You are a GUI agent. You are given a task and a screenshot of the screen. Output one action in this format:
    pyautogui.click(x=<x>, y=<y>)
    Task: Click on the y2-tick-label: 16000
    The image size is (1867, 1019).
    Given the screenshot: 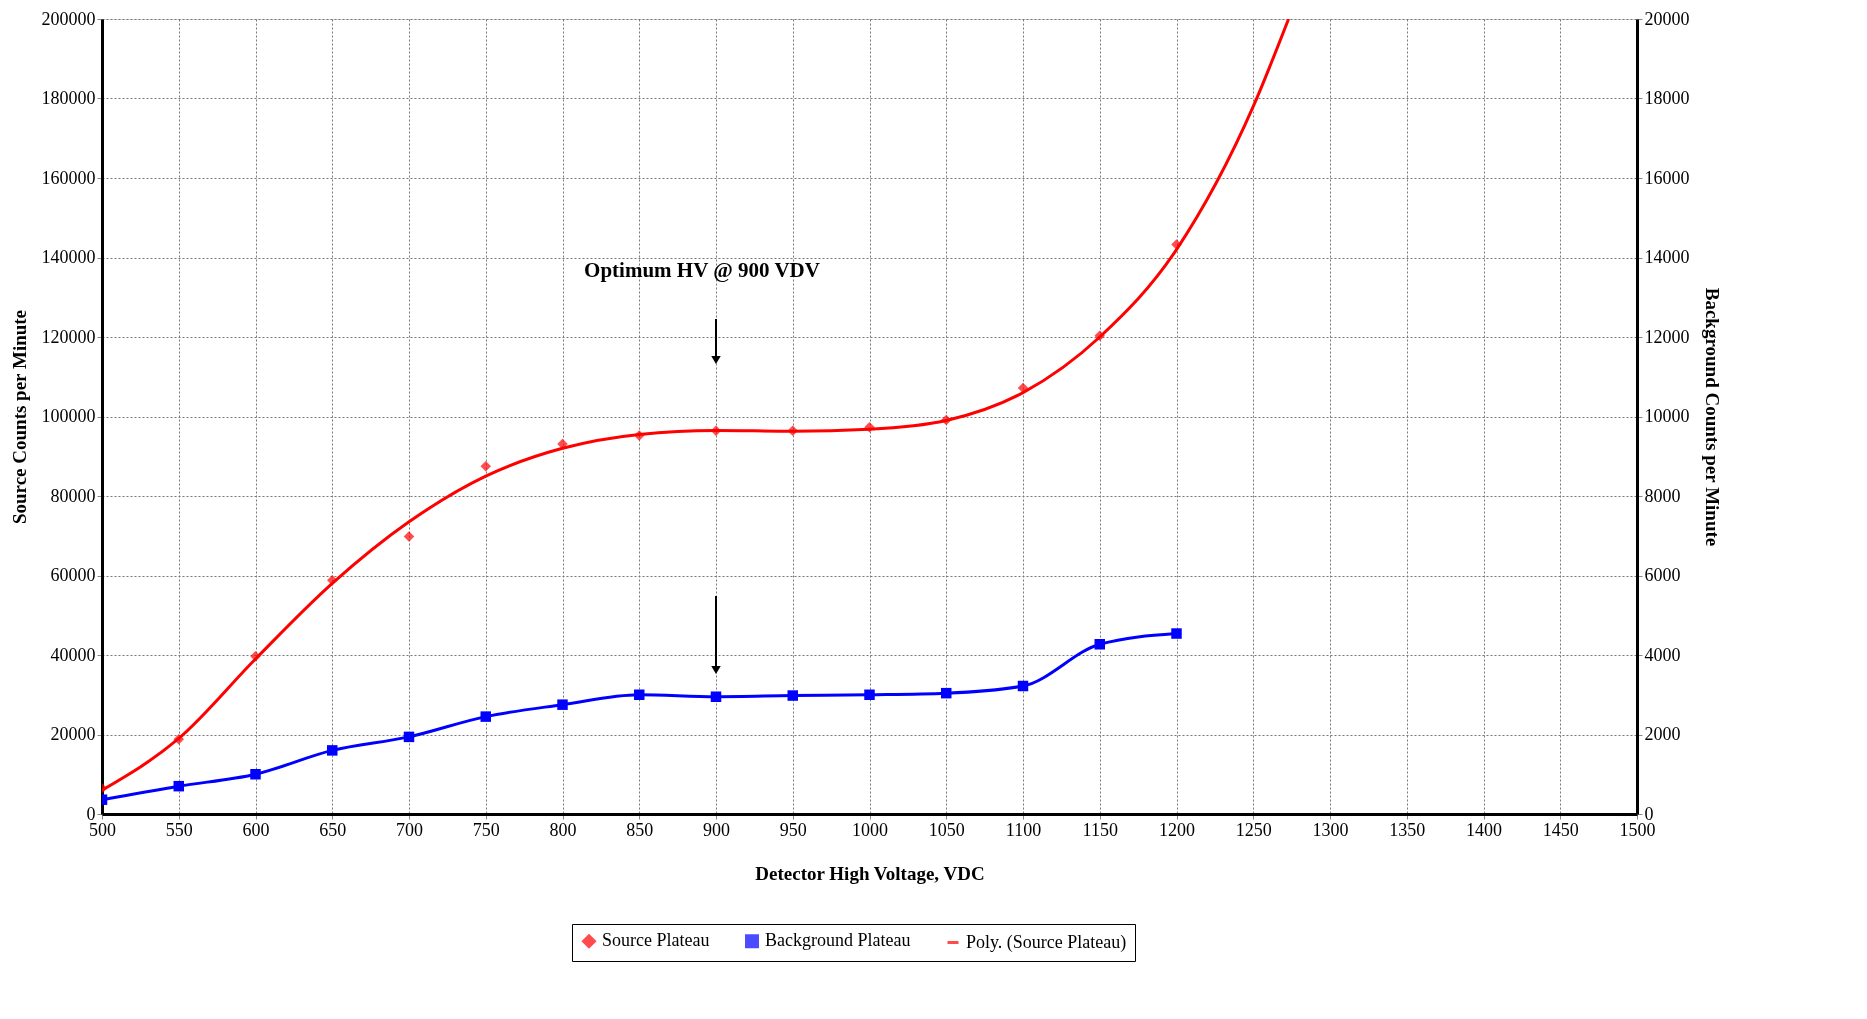 What is the action you would take?
    pyautogui.click(x=1667, y=177)
    